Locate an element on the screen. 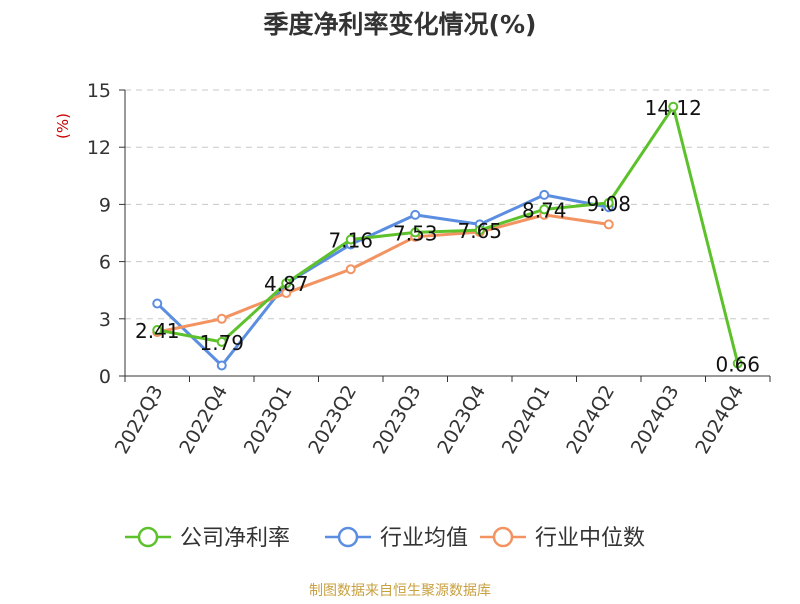 The height and width of the screenshot is (604, 800). data-label: 1.79 is located at coordinates (221, 343).